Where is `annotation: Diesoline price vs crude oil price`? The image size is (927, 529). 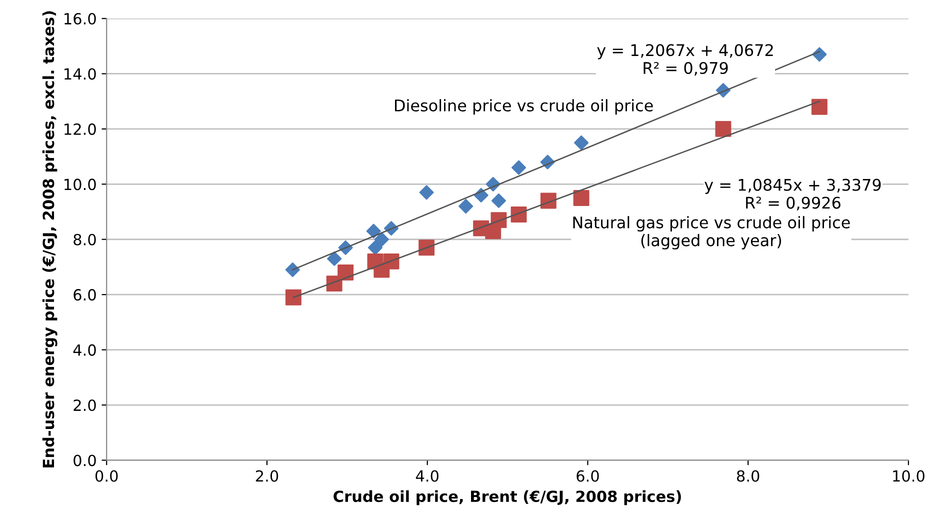 annotation: Diesoline price vs crude oil price is located at coordinates (524, 107).